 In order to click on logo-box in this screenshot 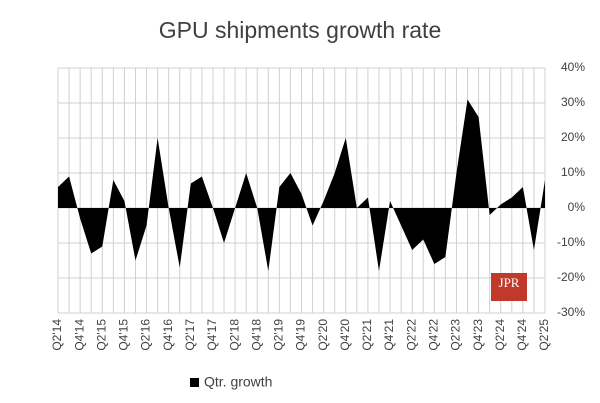, I will do `click(509, 287)`.